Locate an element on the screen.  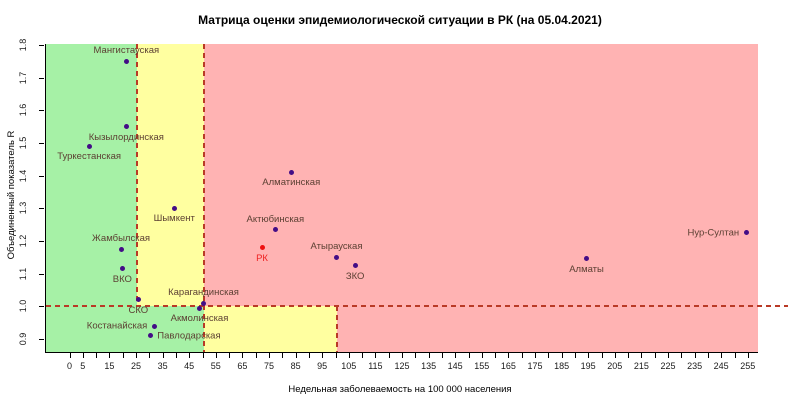
x-tick-label: 115 is located at coordinates (375, 366).